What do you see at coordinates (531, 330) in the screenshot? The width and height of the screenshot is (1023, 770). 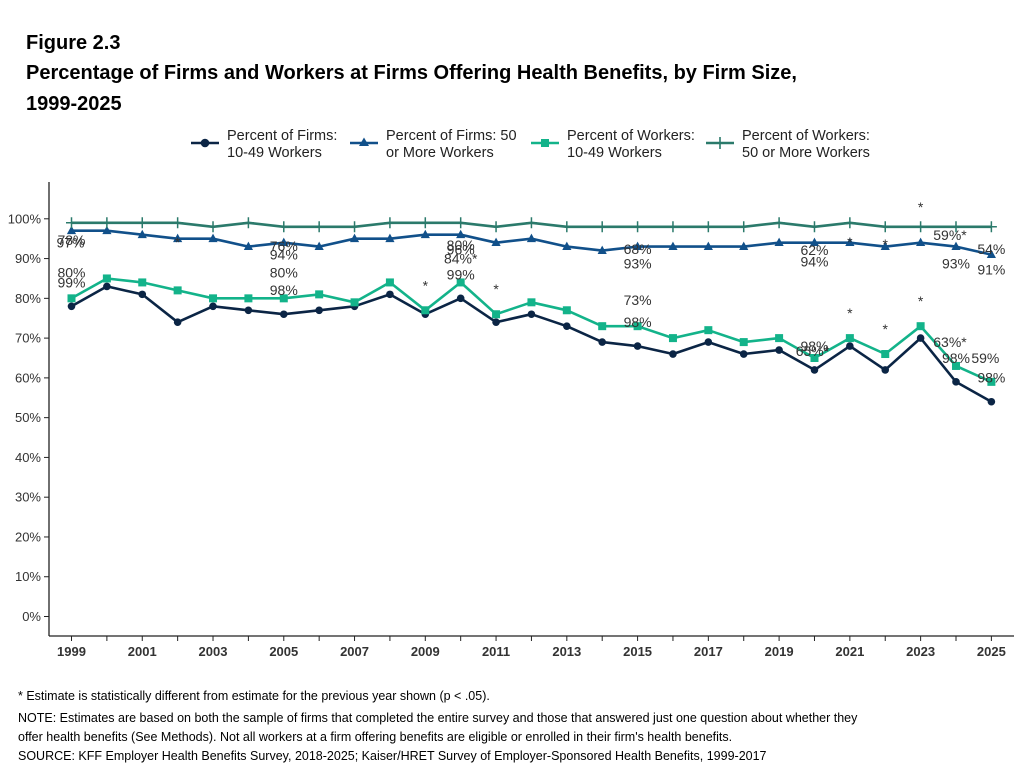 I see `series-line-percent-of-workers-10-49-workers` at bounding box center [531, 330].